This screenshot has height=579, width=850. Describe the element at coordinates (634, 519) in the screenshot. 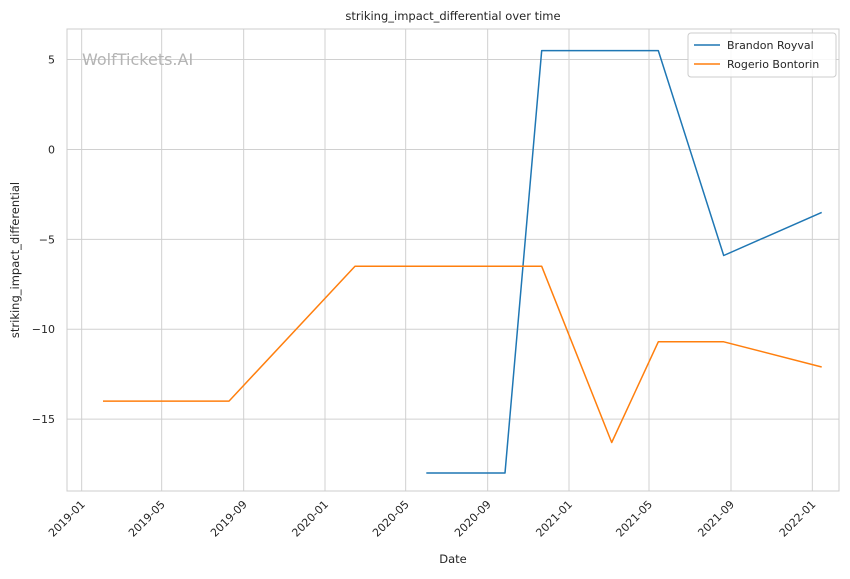

I see `x-tick-label: 2021-05` at that location.